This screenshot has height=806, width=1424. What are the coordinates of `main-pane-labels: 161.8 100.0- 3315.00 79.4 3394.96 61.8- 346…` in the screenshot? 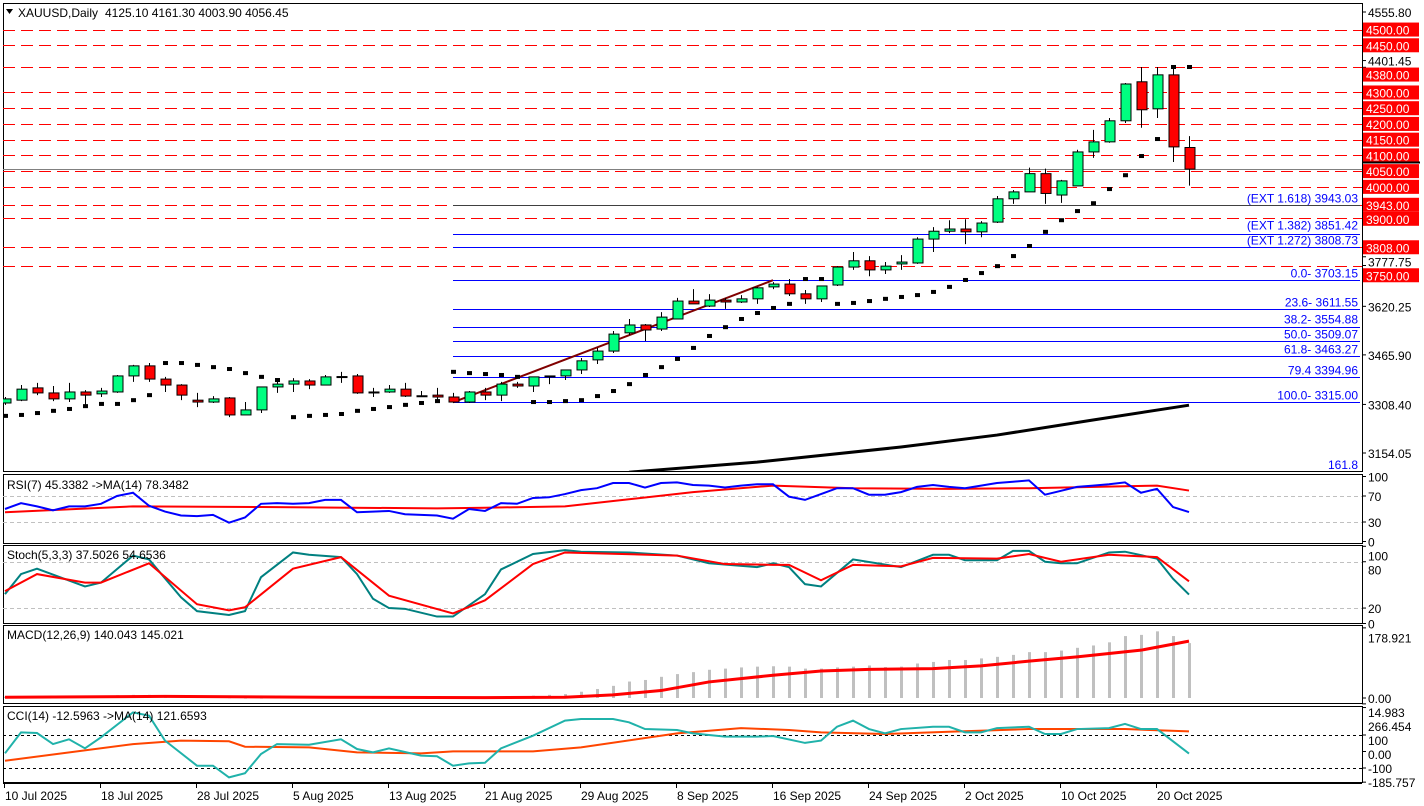 It's located at (1303, 332).